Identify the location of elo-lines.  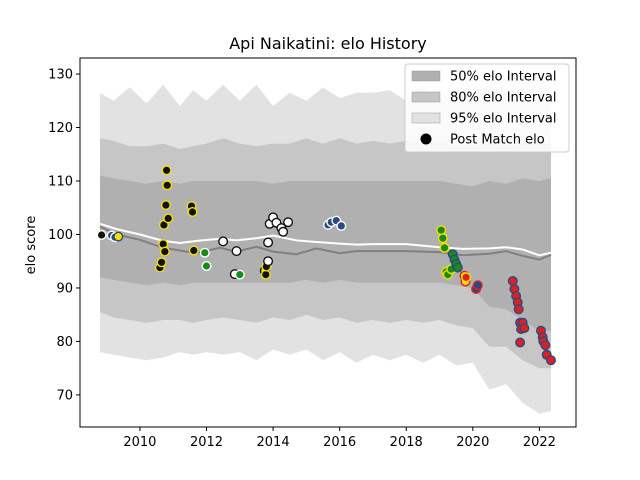
(325, 241).